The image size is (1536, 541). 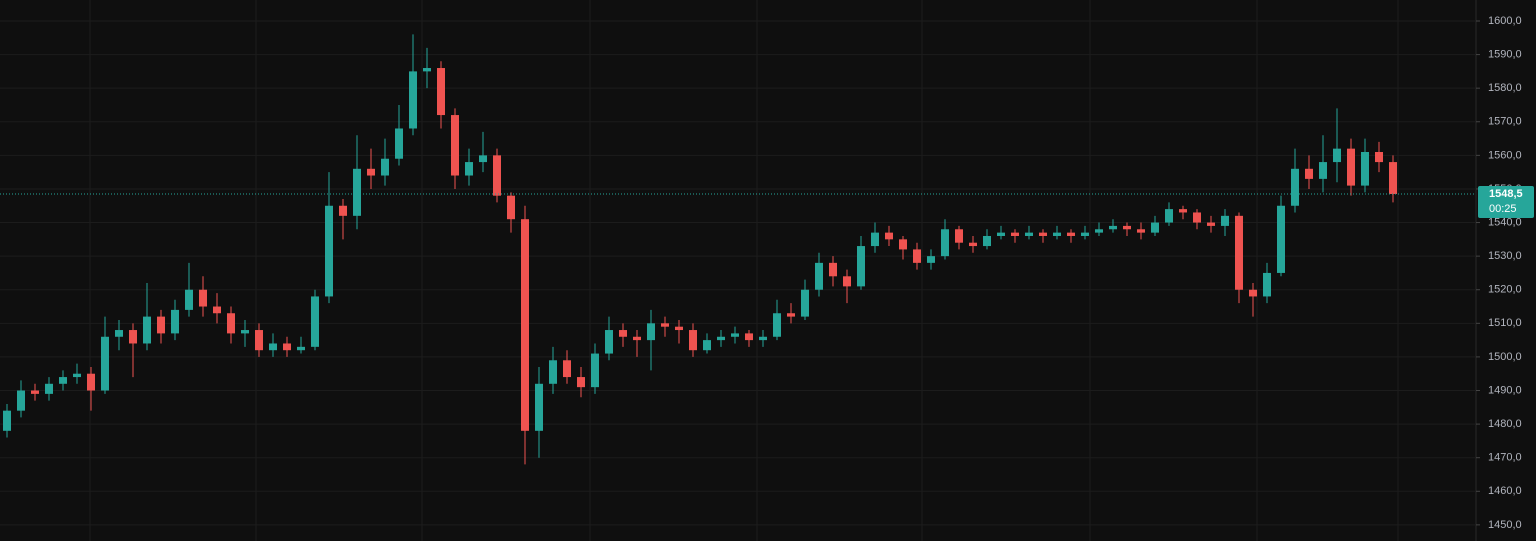 What do you see at coordinates (1505, 323) in the screenshot?
I see `y-tick-label: 1510,0` at bounding box center [1505, 323].